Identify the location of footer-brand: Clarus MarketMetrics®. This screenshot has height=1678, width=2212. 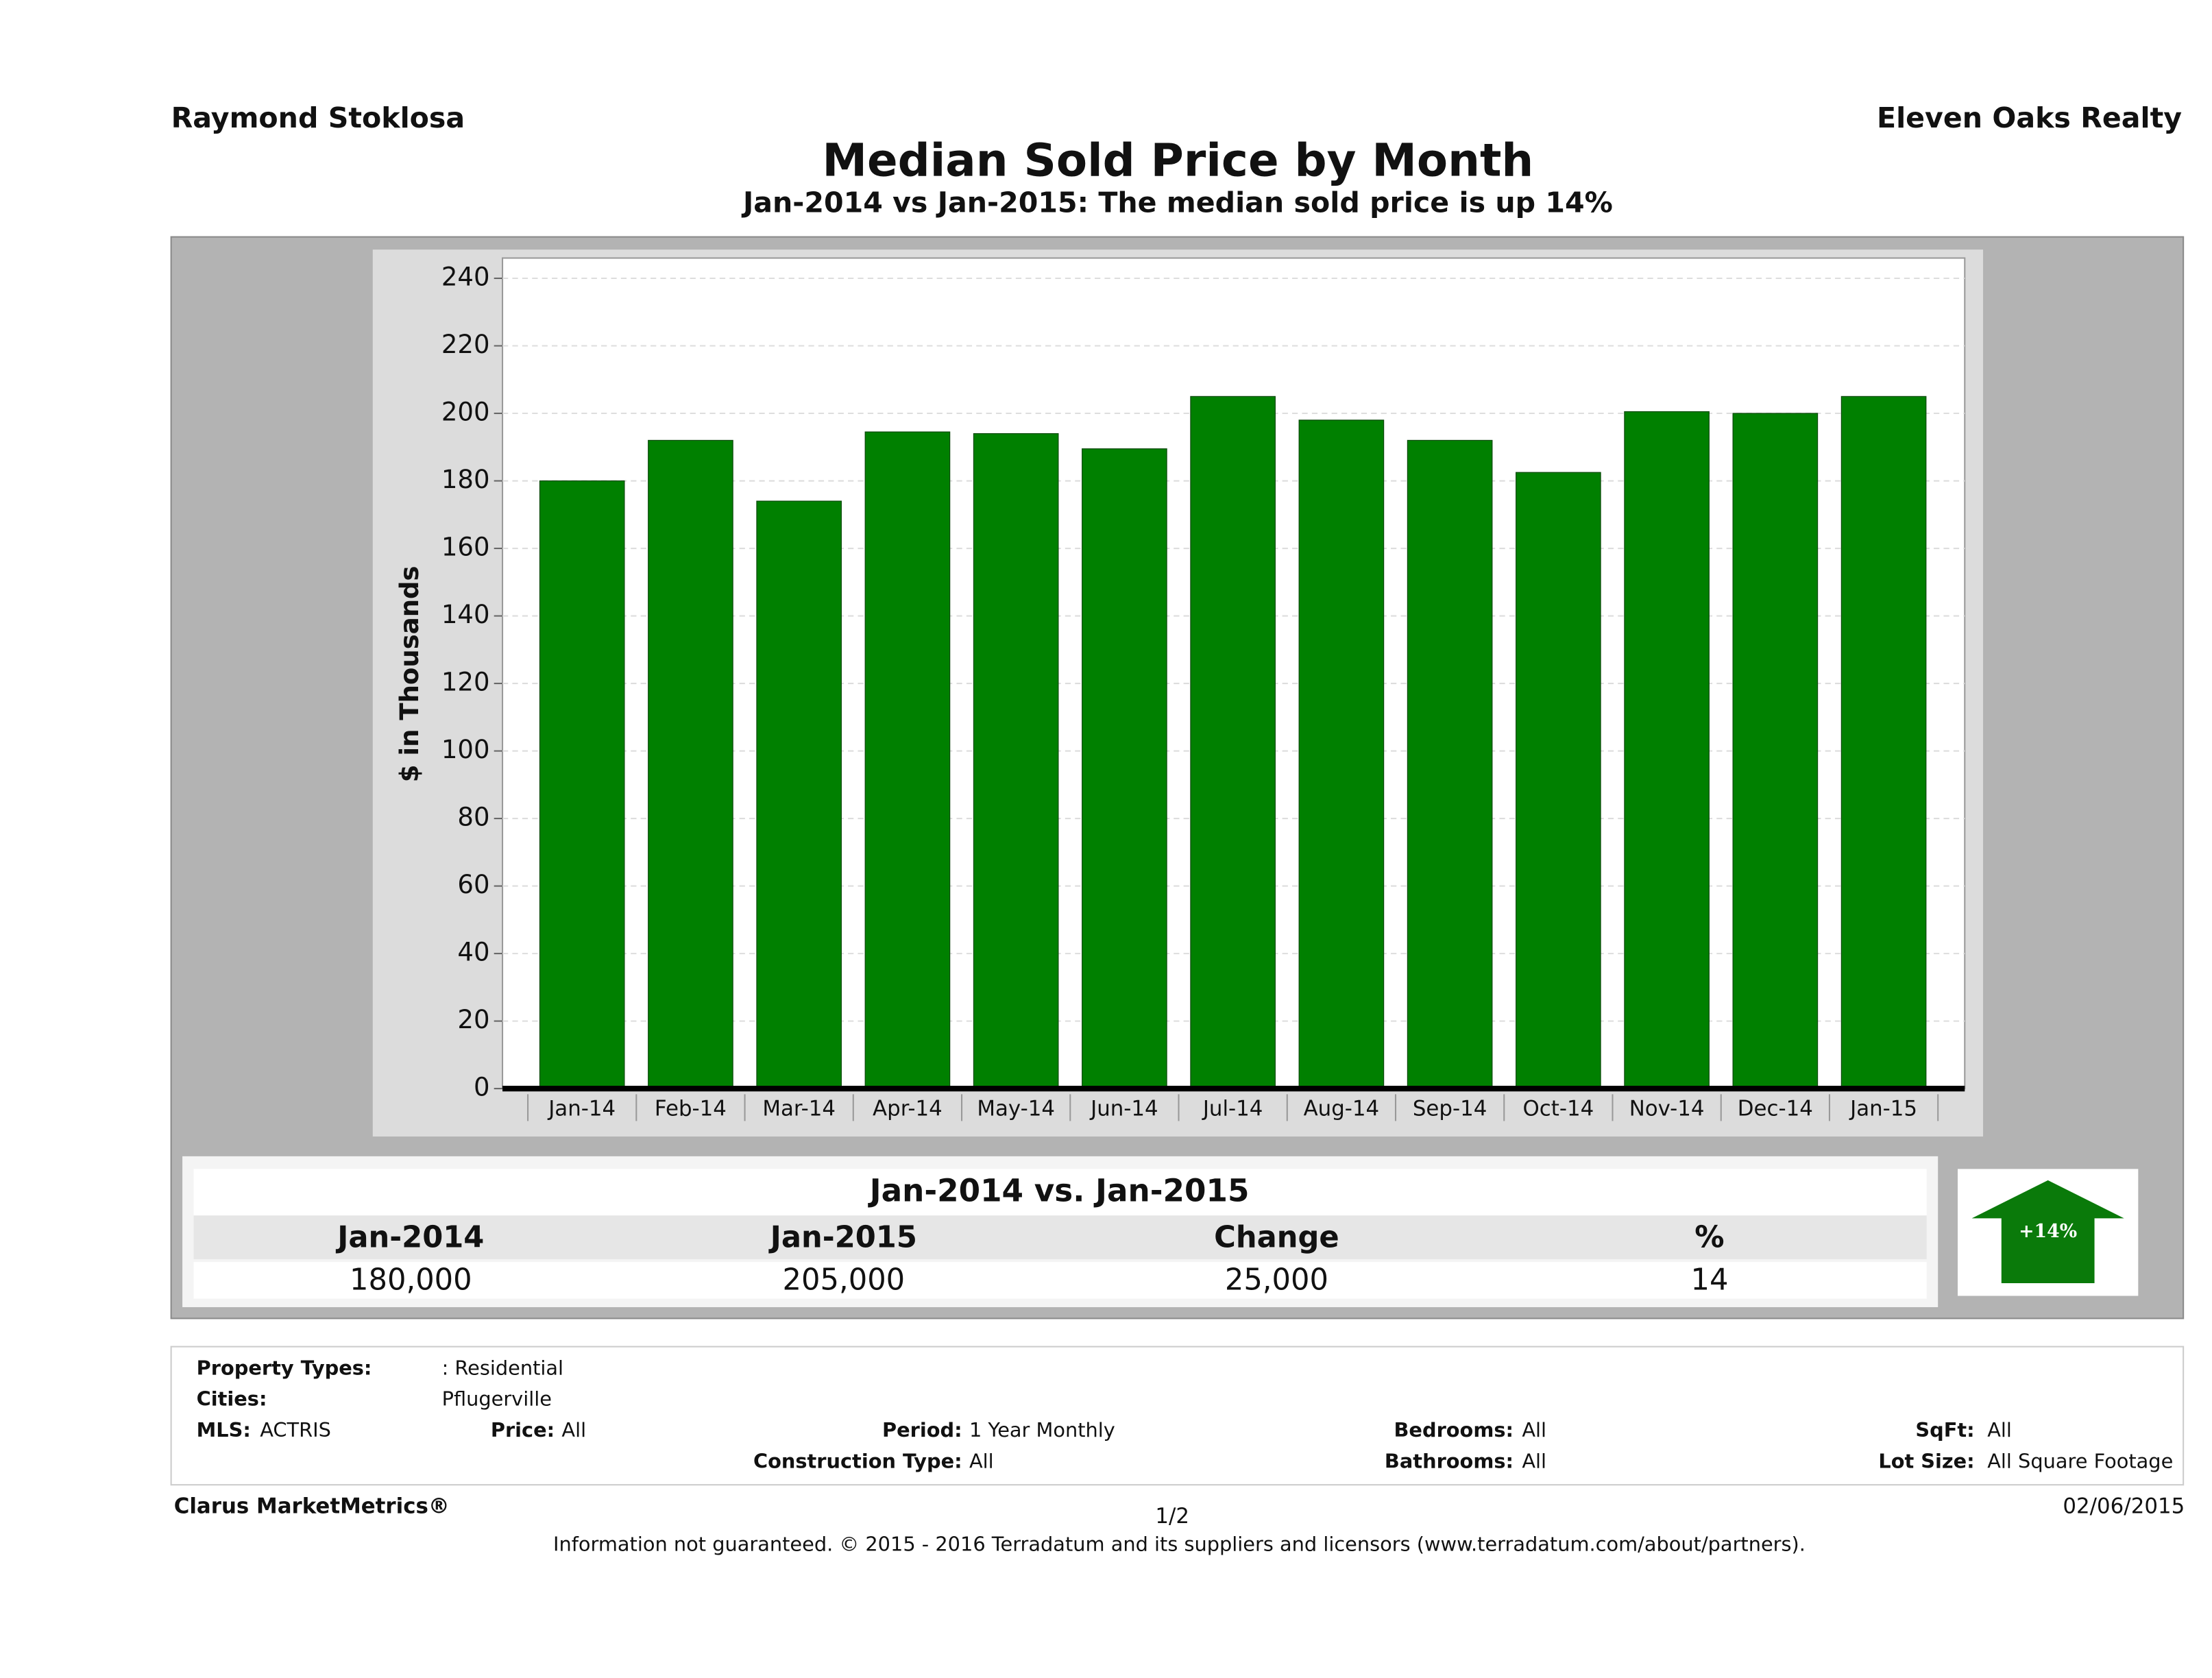
(312, 1506).